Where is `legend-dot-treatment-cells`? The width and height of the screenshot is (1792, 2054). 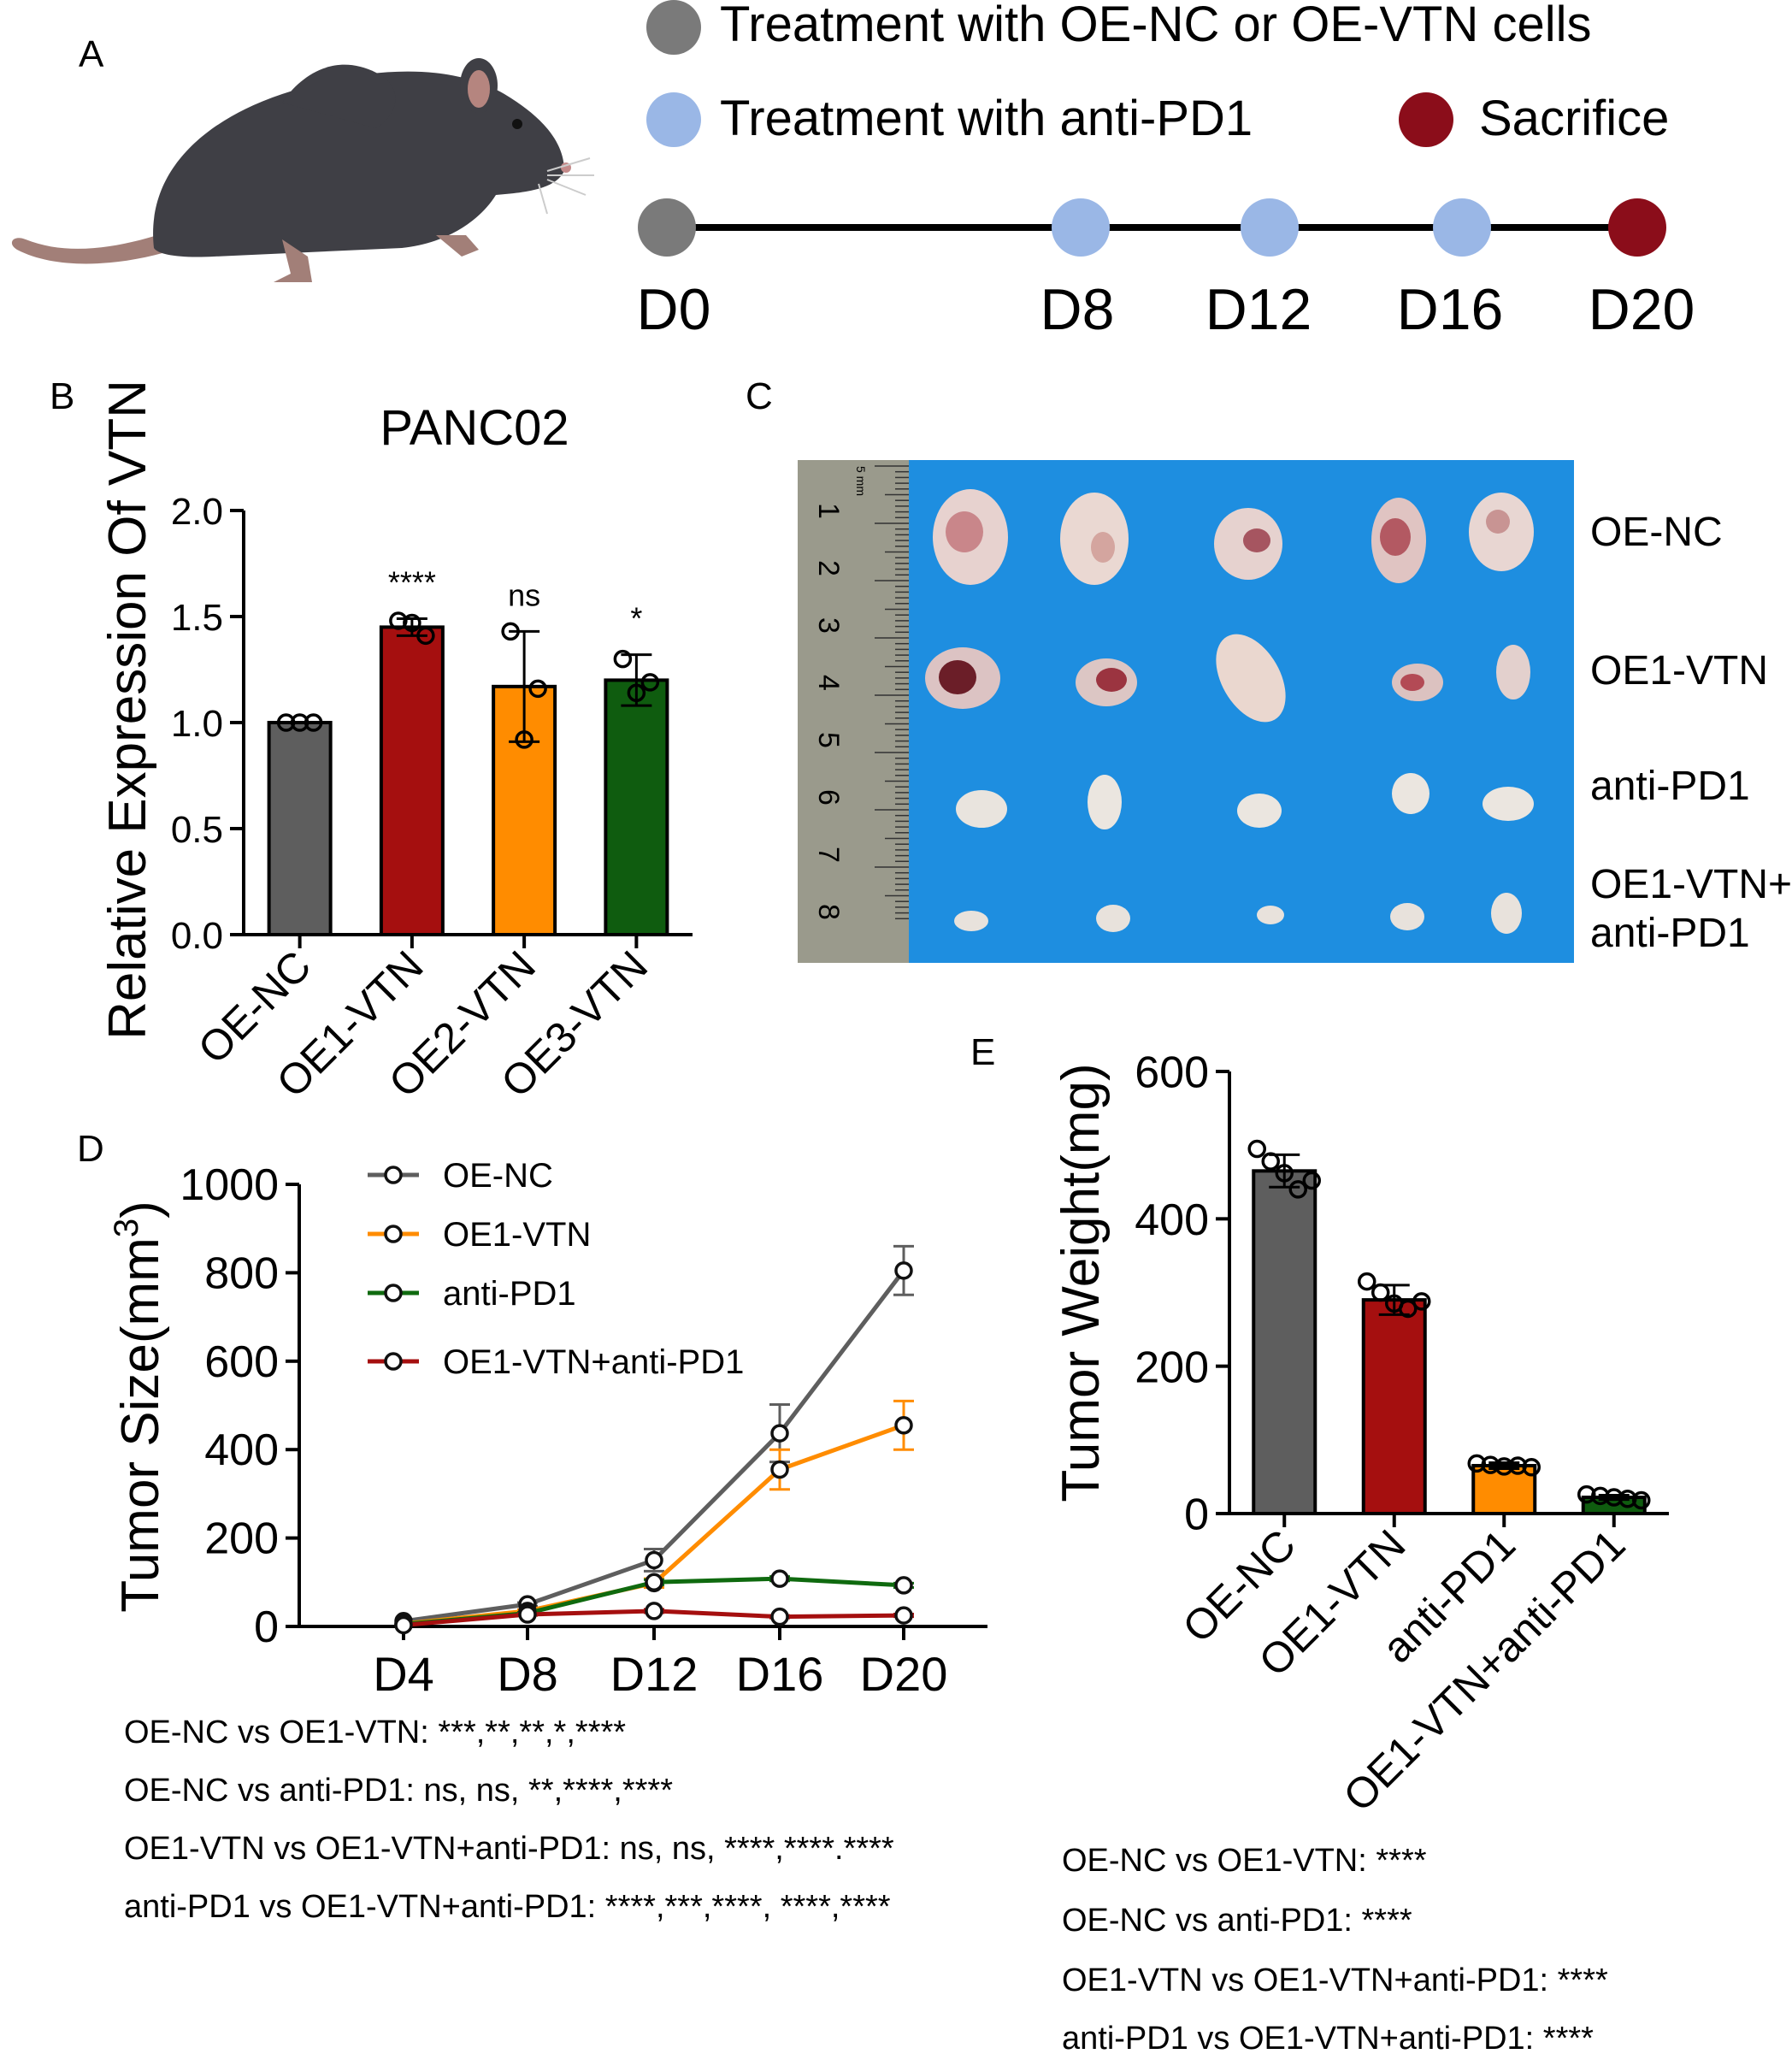
legend-dot-treatment-cells is located at coordinates (673, 27).